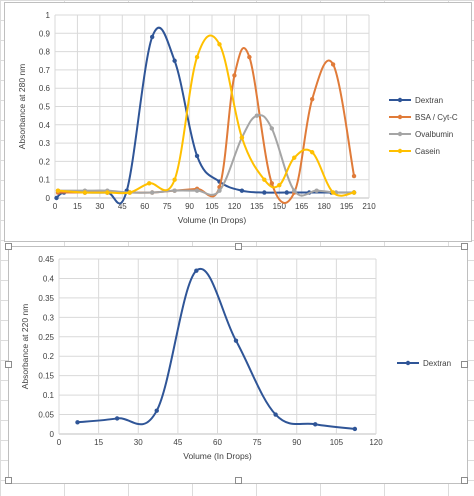 This screenshot has width=474, height=496. Describe the element at coordinates (46, 259) in the screenshot. I see `y-tick-label: 0.45` at that location.